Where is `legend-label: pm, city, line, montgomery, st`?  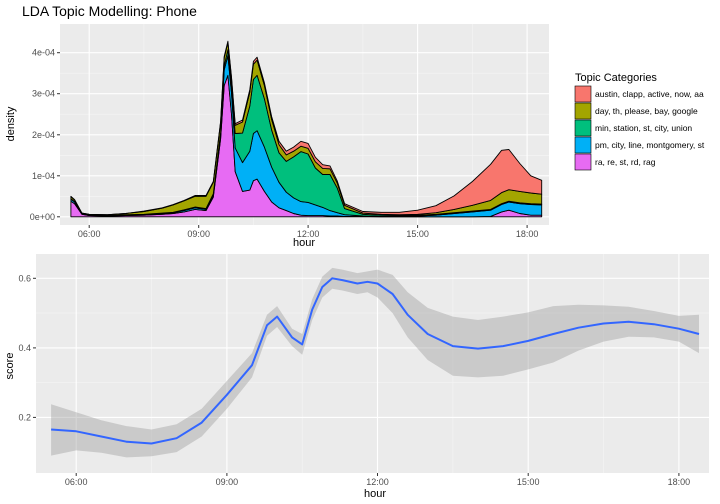
legend-label: pm, city, line, montgomery, st is located at coordinates (650, 145).